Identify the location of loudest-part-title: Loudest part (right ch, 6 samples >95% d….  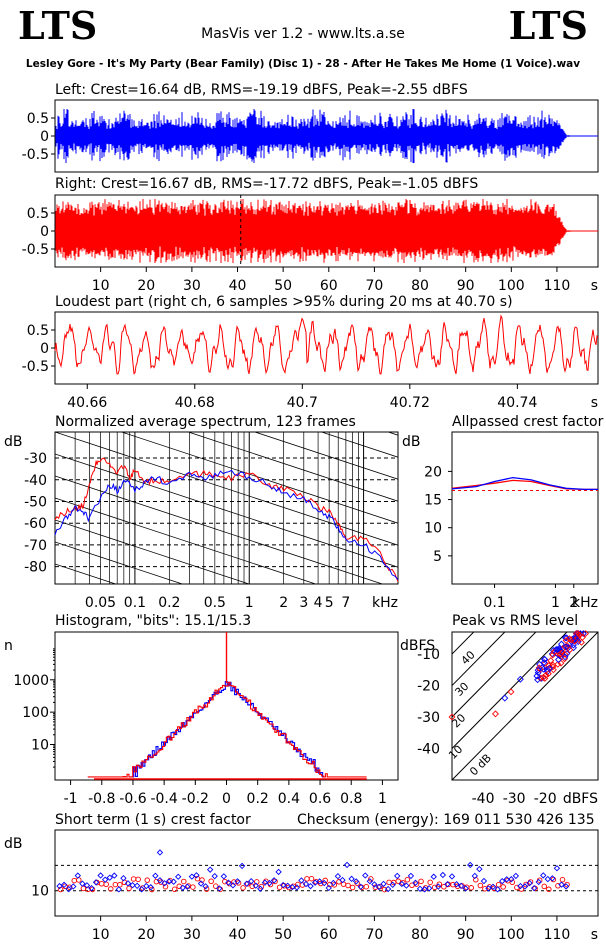
(284, 302).